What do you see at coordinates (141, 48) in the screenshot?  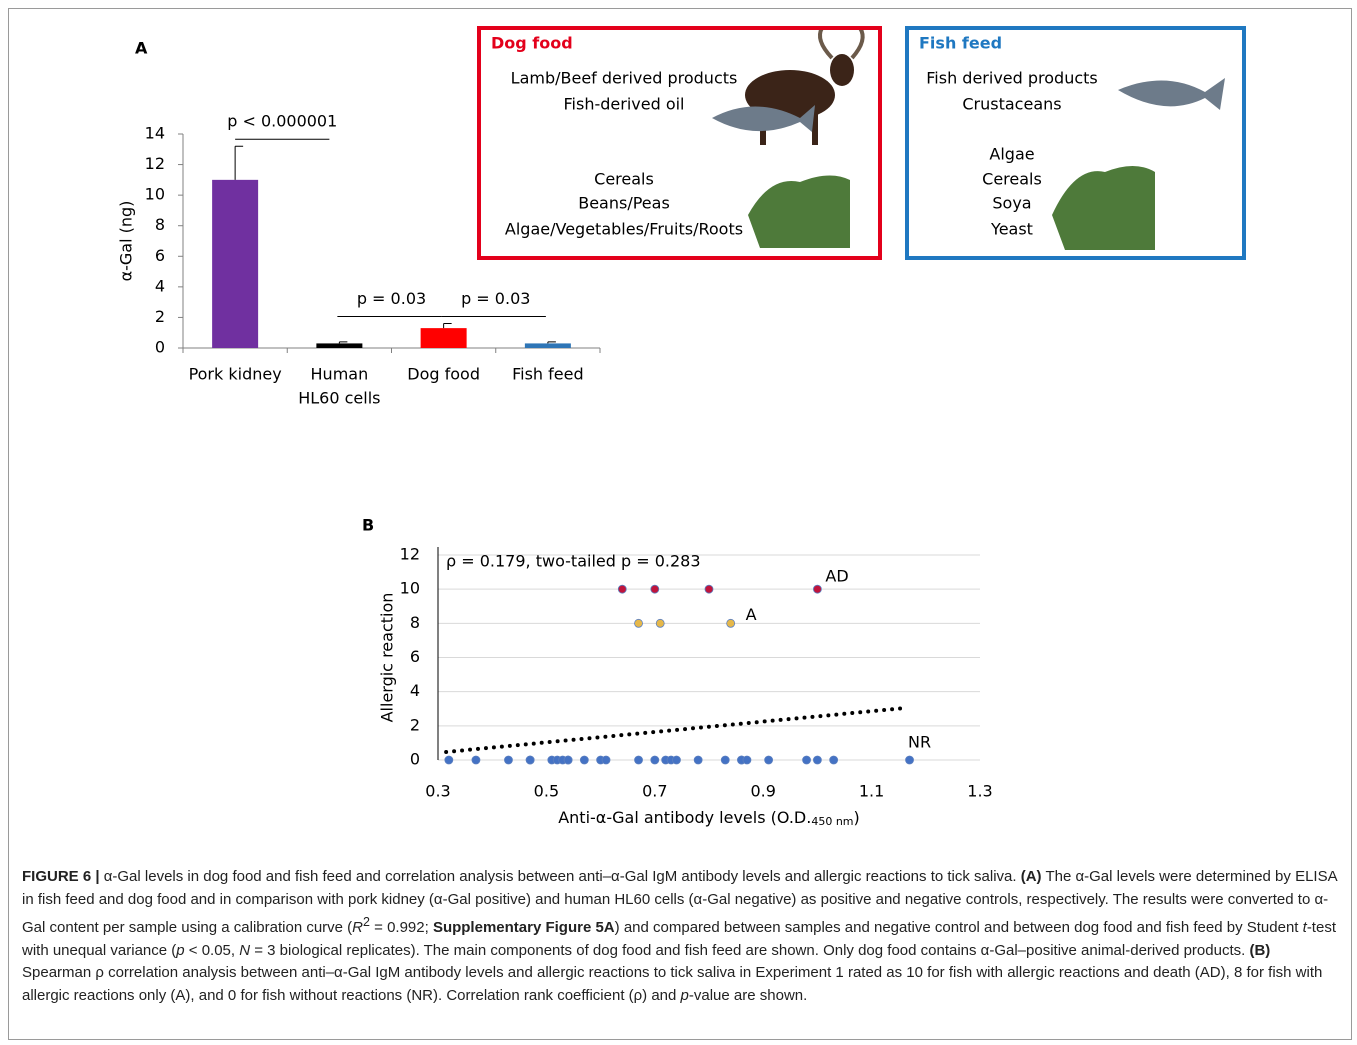 I see `panel-label: A` at bounding box center [141, 48].